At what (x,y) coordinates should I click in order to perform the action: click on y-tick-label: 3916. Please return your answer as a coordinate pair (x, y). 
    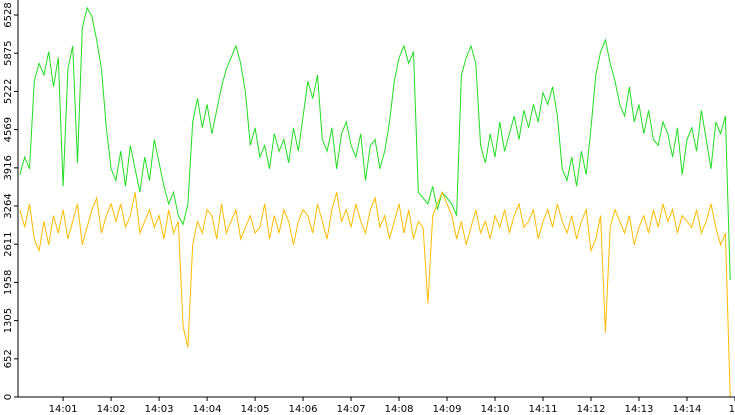
    Looking at the image, I should click on (8, 167).